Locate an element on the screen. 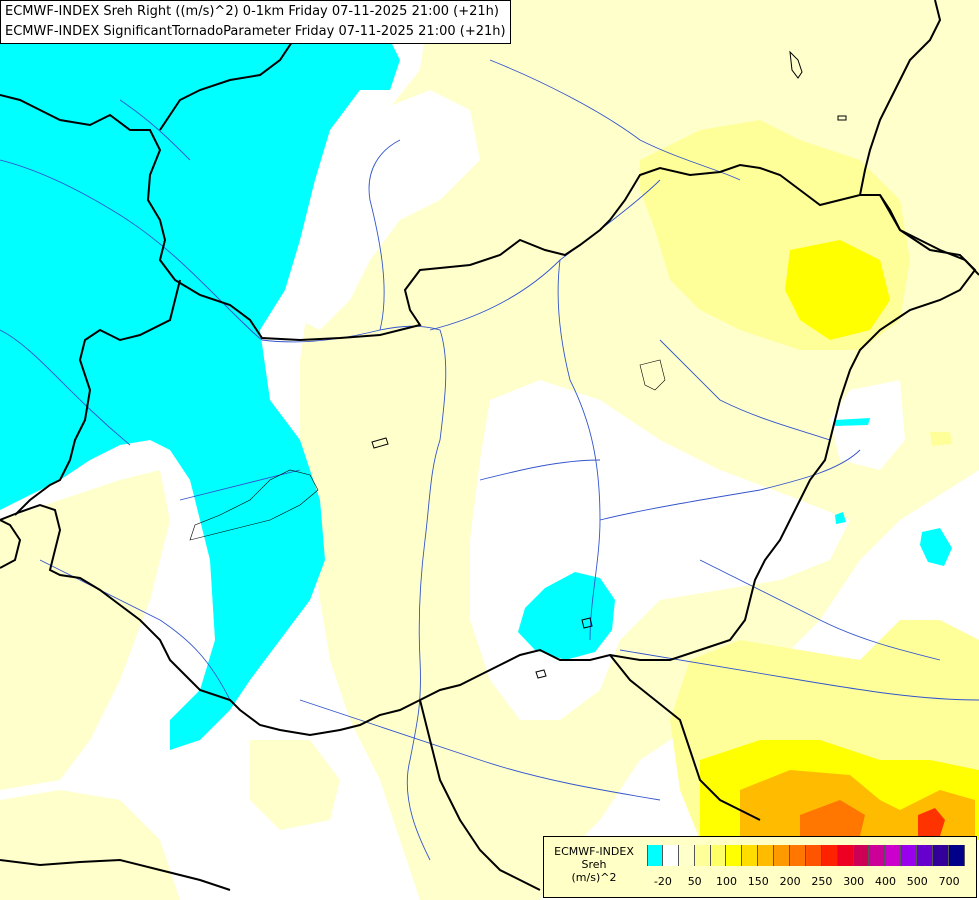  legend-tick-label: 100 is located at coordinates (726, 881).